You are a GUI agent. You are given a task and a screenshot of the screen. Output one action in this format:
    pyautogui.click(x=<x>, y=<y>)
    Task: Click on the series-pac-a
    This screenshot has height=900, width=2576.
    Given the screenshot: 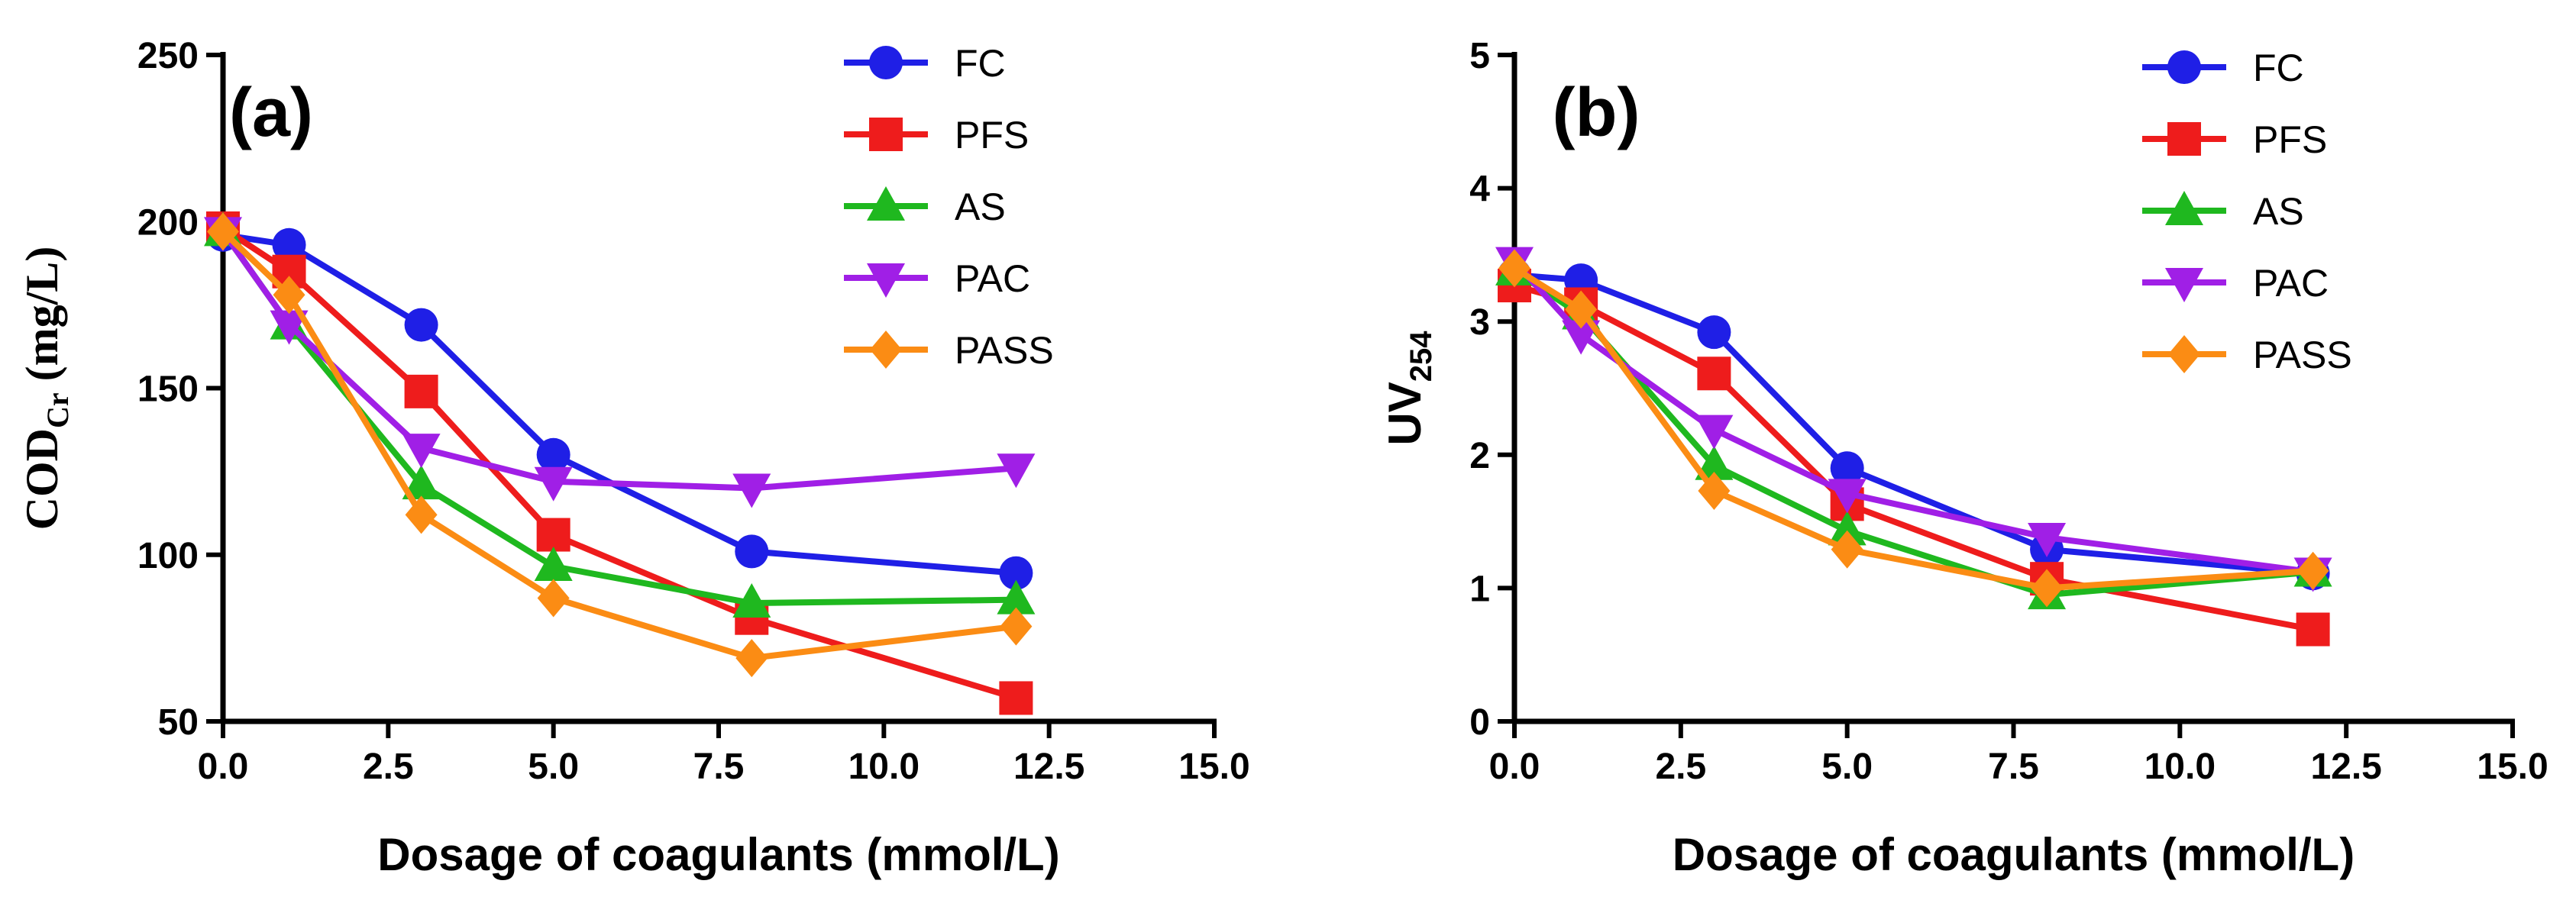 What is the action you would take?
    pyautogui.click(x=620, y=362)
    